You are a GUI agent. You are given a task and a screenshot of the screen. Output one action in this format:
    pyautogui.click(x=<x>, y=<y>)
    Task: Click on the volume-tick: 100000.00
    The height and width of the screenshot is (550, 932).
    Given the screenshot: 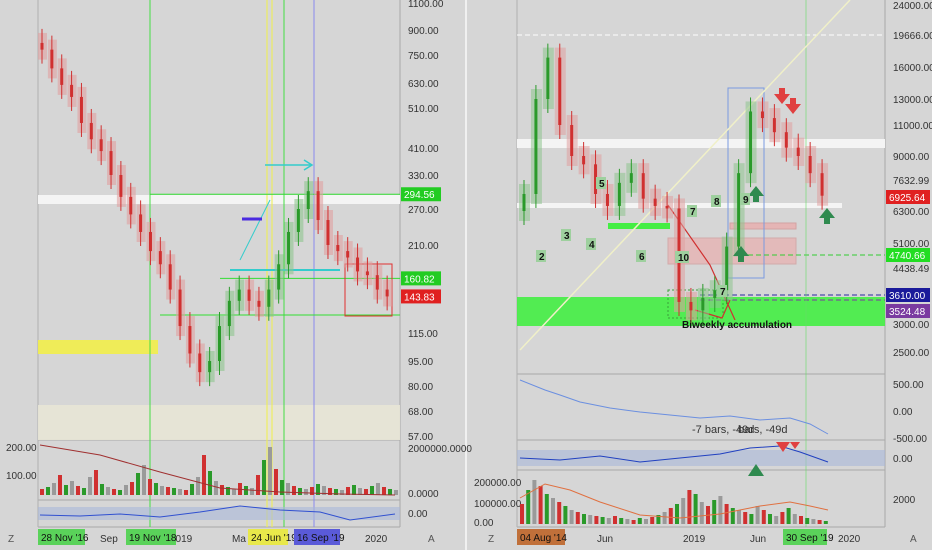 What is the action you would take?
    pyautogui.click(x=498, y=504)
    